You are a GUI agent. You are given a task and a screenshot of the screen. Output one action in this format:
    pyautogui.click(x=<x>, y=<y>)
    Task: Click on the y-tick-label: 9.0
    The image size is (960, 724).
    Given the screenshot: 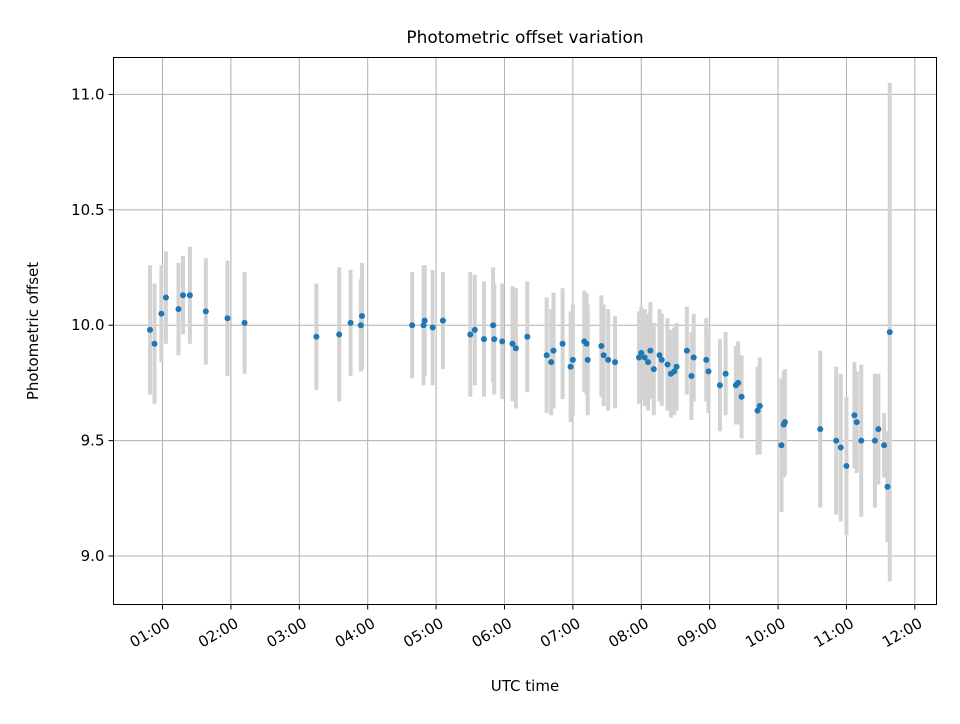 What is the action you would take?
    pyautogui.click(x=93, y=556)
    